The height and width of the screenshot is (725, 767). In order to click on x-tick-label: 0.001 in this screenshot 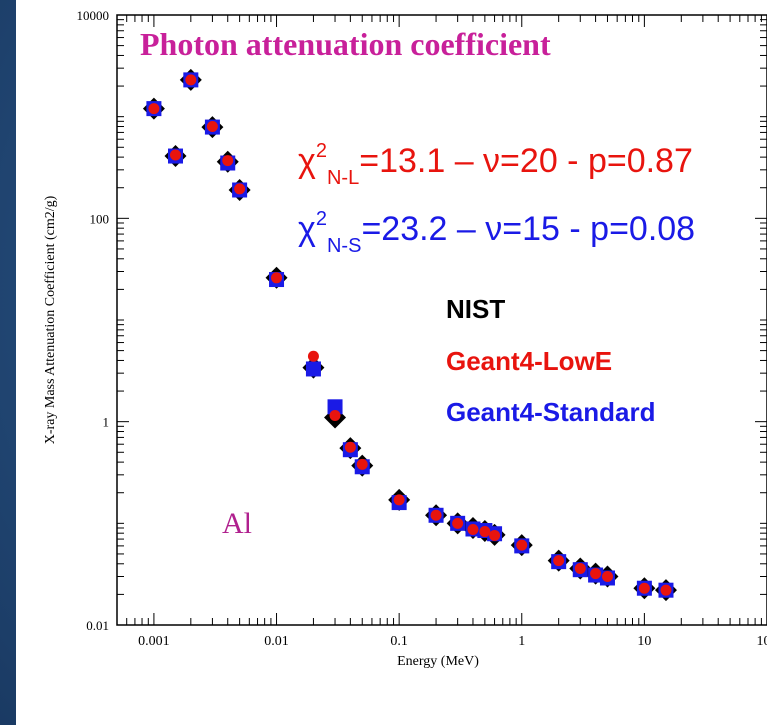, I will do `click(154, 641)`.